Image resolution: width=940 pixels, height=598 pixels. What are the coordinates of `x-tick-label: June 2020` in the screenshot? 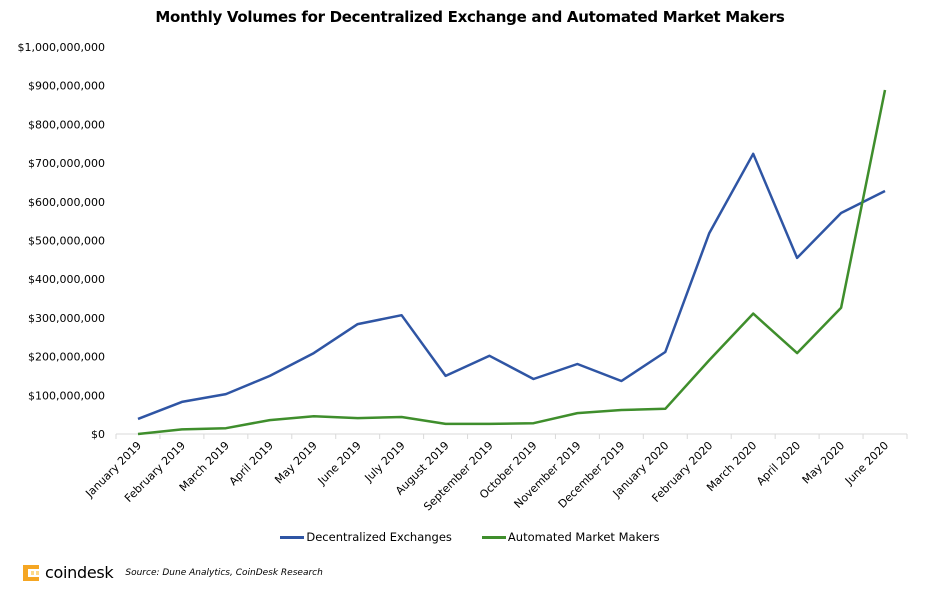 It's located at (866, 463).